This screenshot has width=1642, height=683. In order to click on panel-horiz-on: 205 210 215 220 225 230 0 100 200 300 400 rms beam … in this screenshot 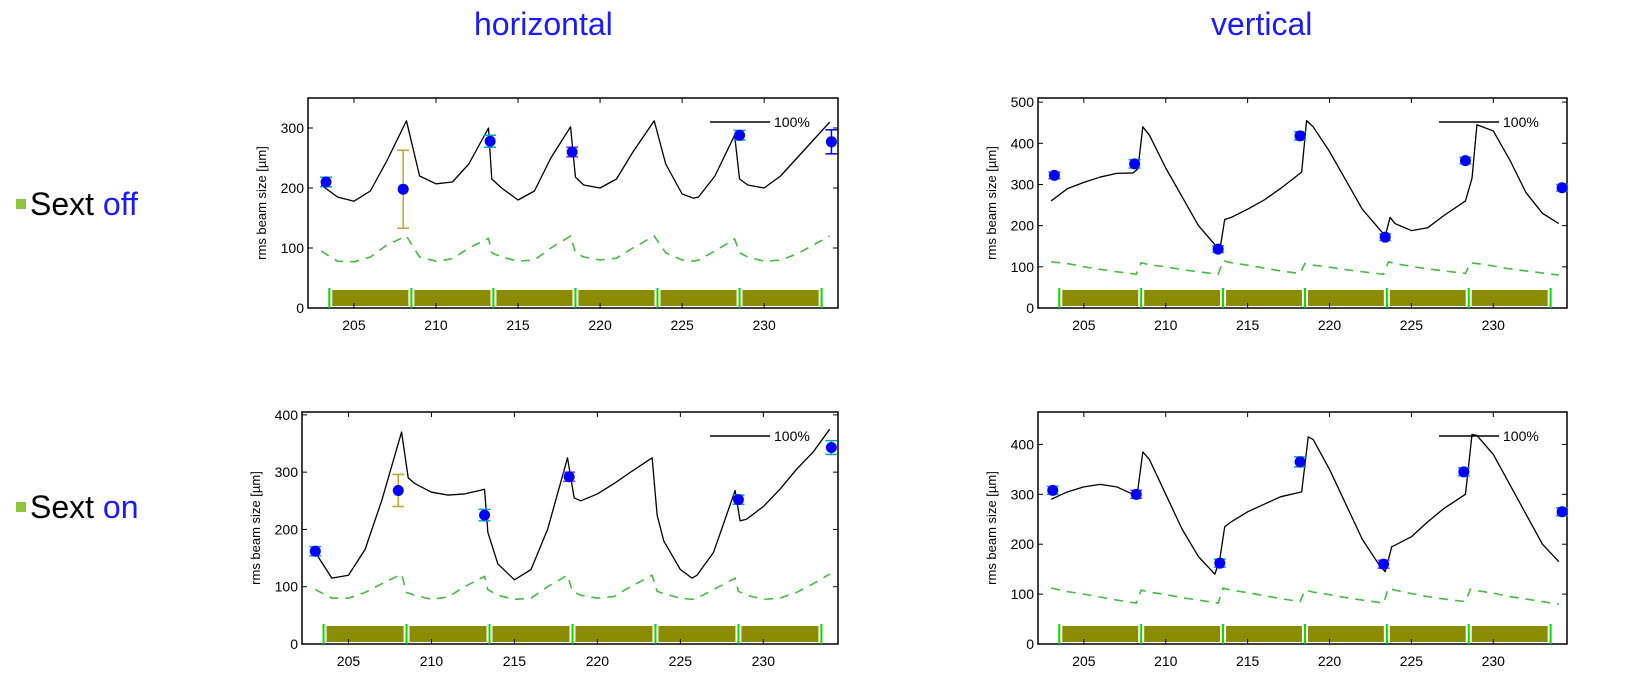, I will do `click(543, 538)`.